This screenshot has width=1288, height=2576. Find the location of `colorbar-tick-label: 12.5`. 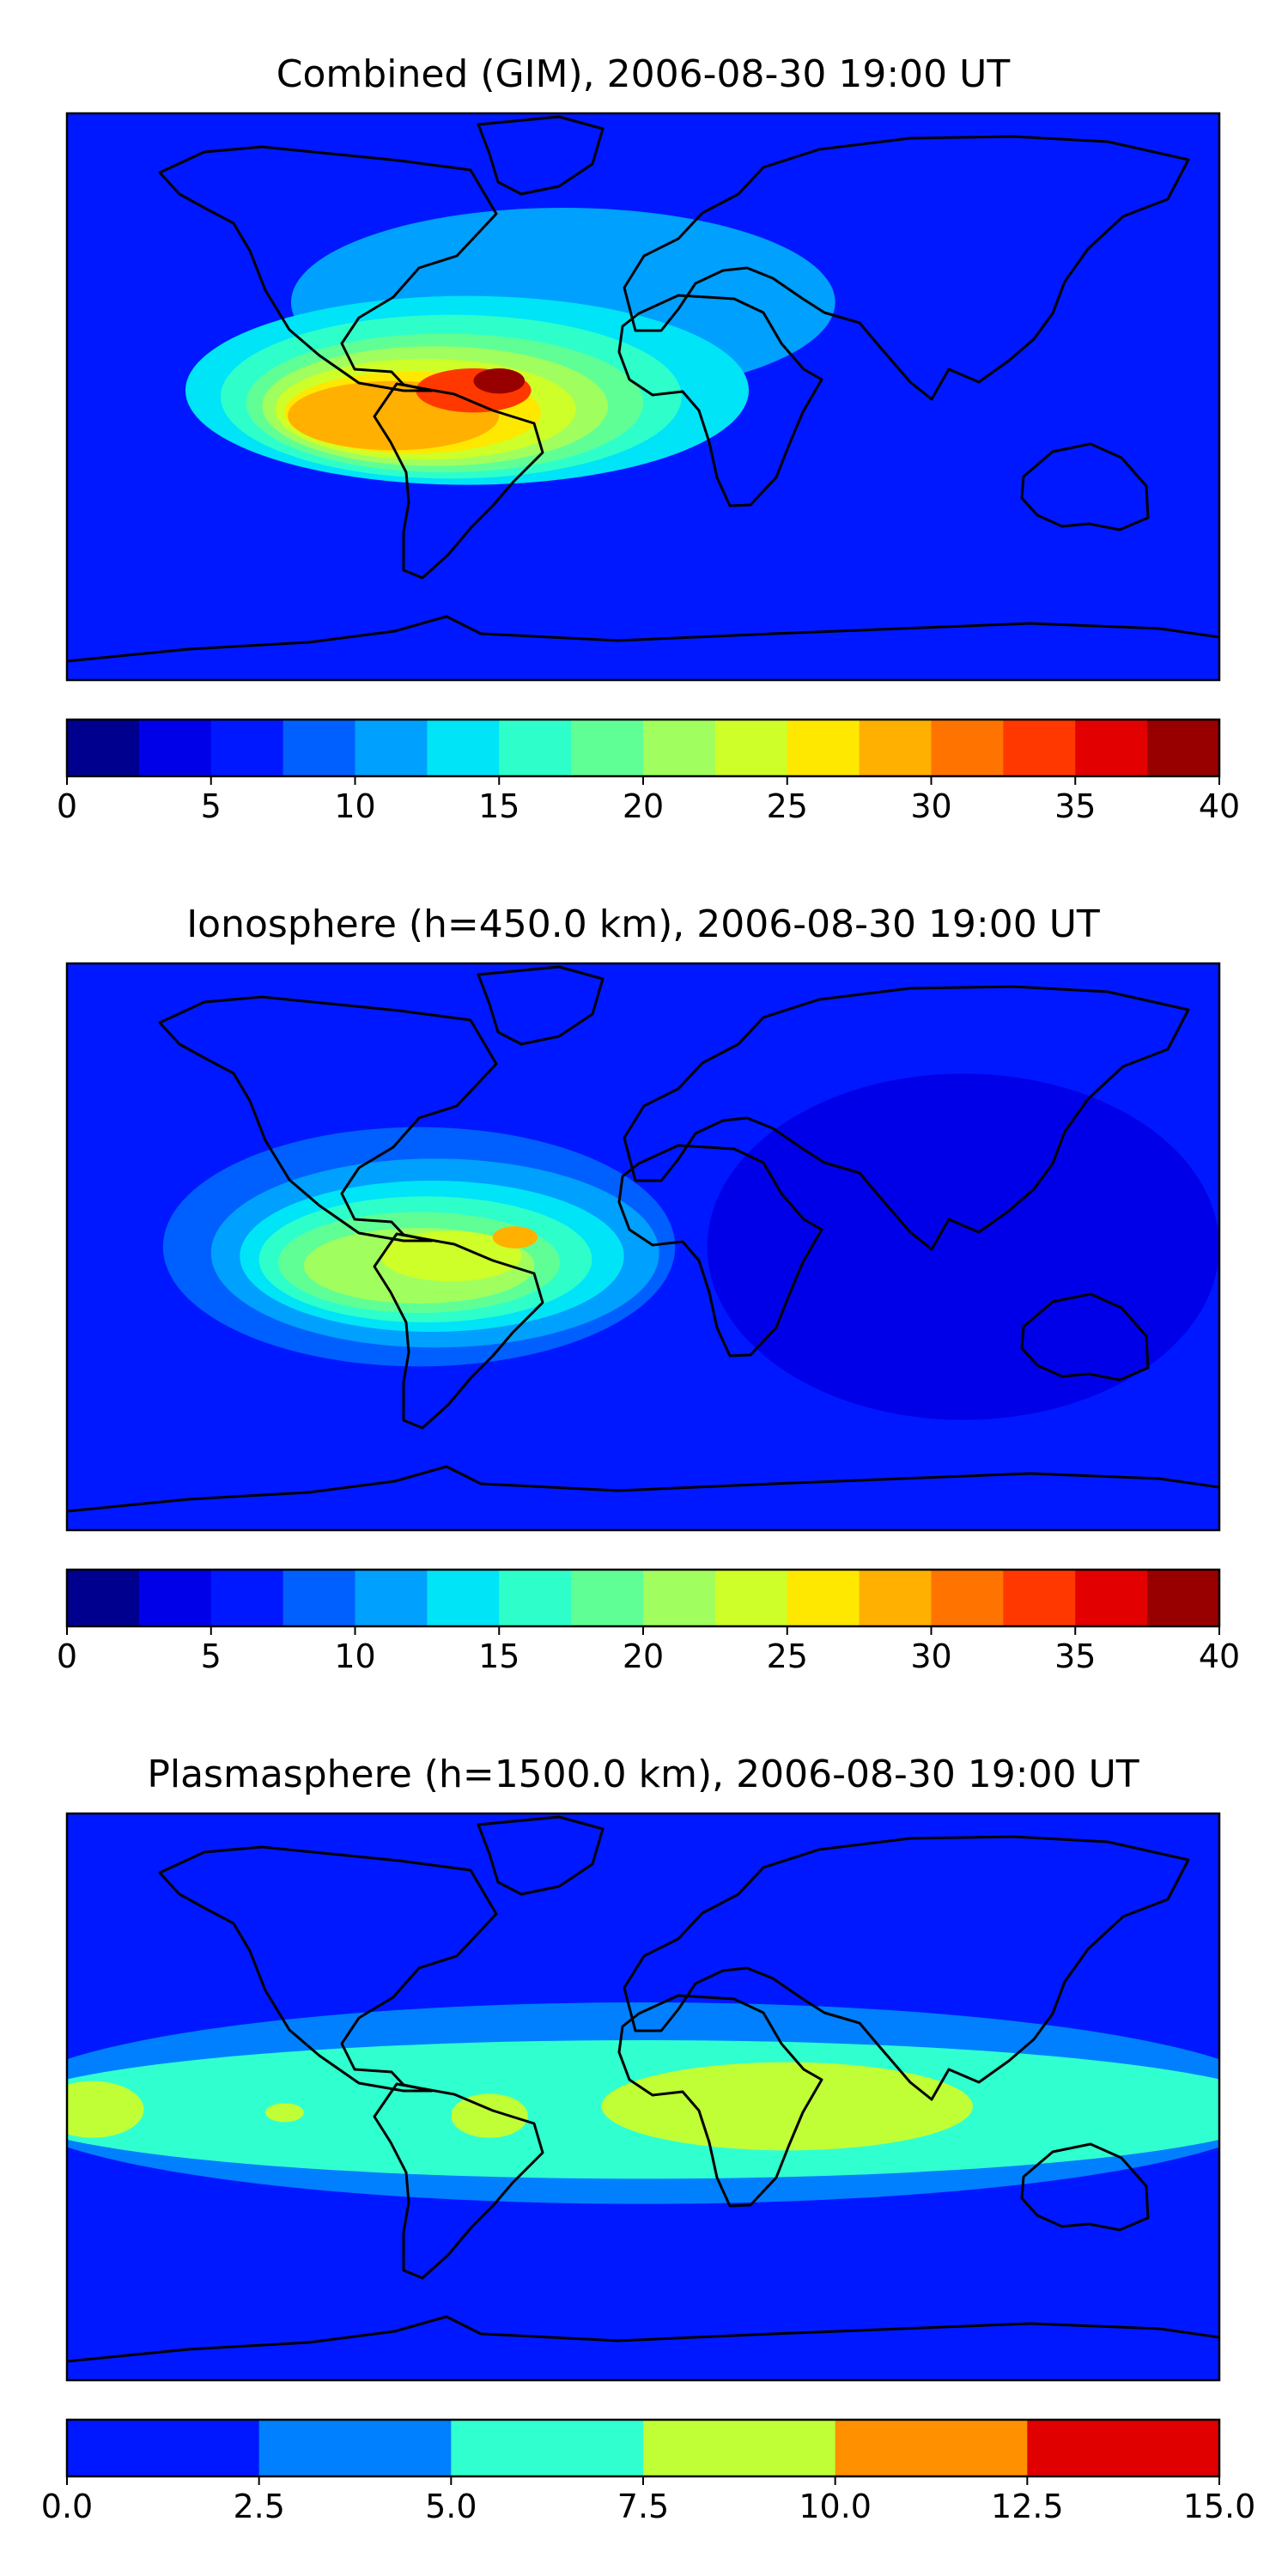

colorbar-tick-label: 12.5 is located at coordinates (1027, 2507).